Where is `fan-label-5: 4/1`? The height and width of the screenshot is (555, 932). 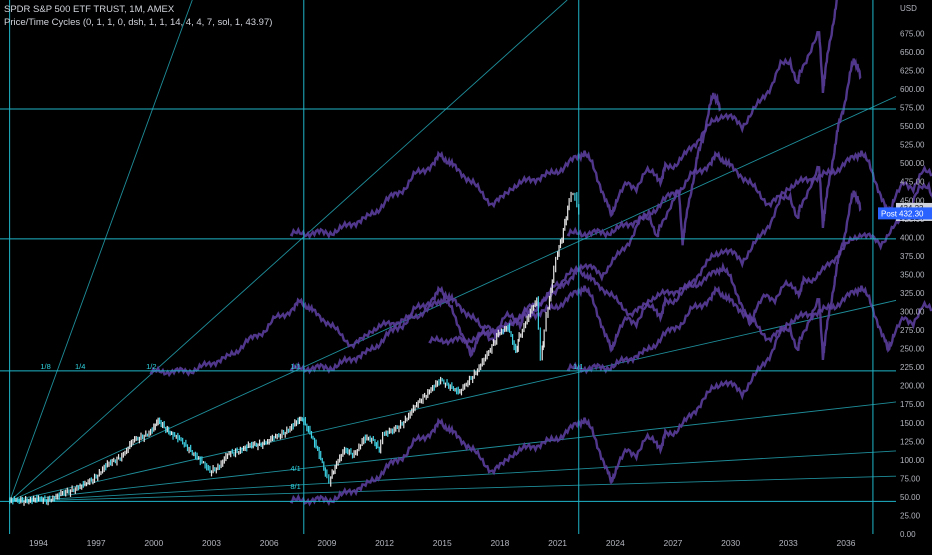 fan-label-5: 4/1 is located at coordinates (295, 468).